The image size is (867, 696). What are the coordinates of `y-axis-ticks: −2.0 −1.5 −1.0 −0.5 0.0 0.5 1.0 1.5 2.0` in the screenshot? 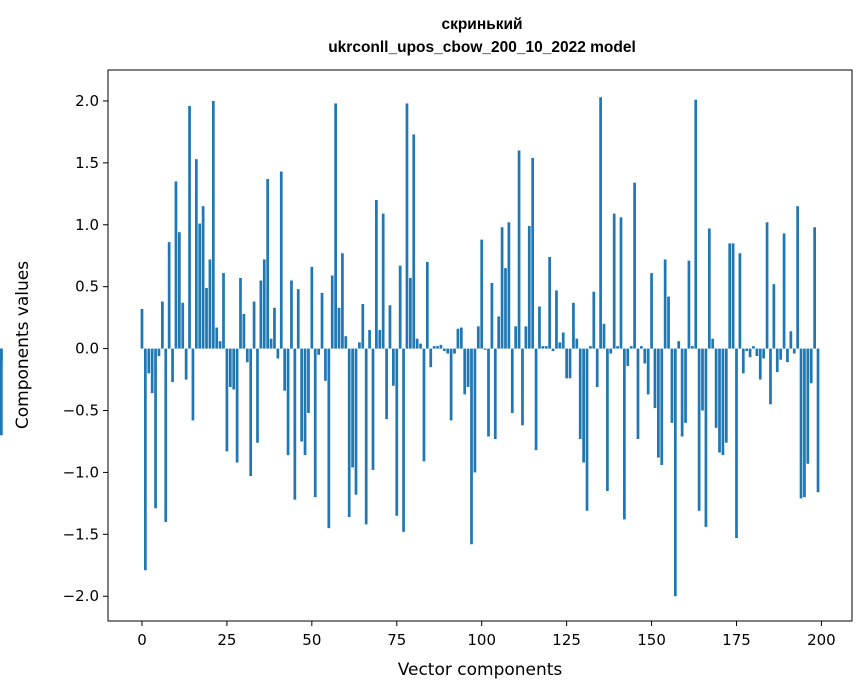 It's located at (85, 348).